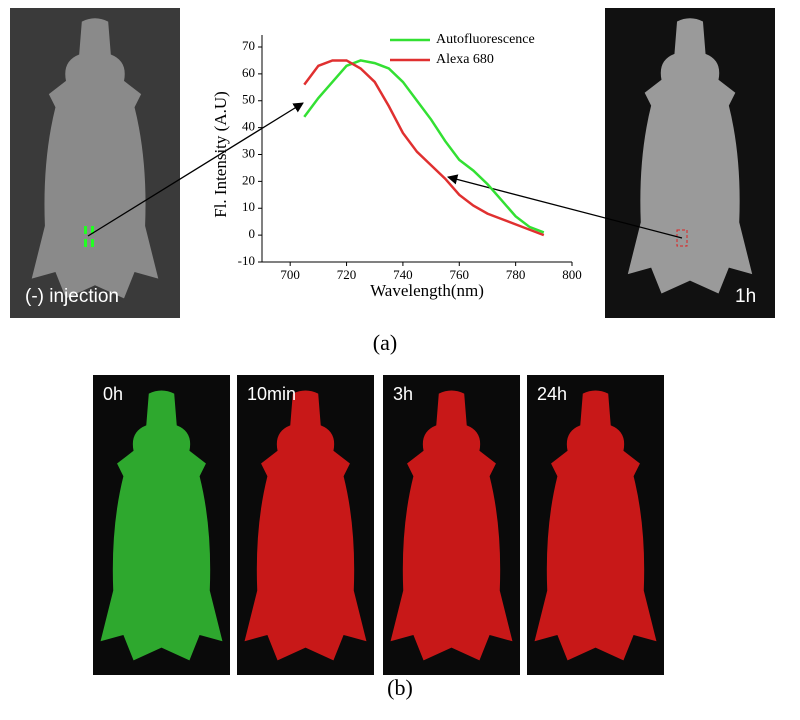  Describe the element at coordinates (271, 394) in the screenshot. I see `image-label: 10min` at that location.